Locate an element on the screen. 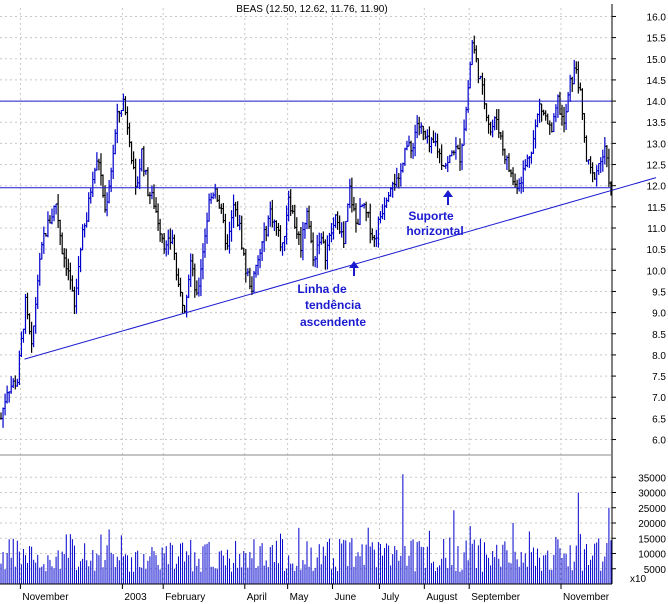 The image size is (668, 604). chart-title: BEAS (12.50, 12.62, 11.76, 11.90) is located at coordinates (311, 9).